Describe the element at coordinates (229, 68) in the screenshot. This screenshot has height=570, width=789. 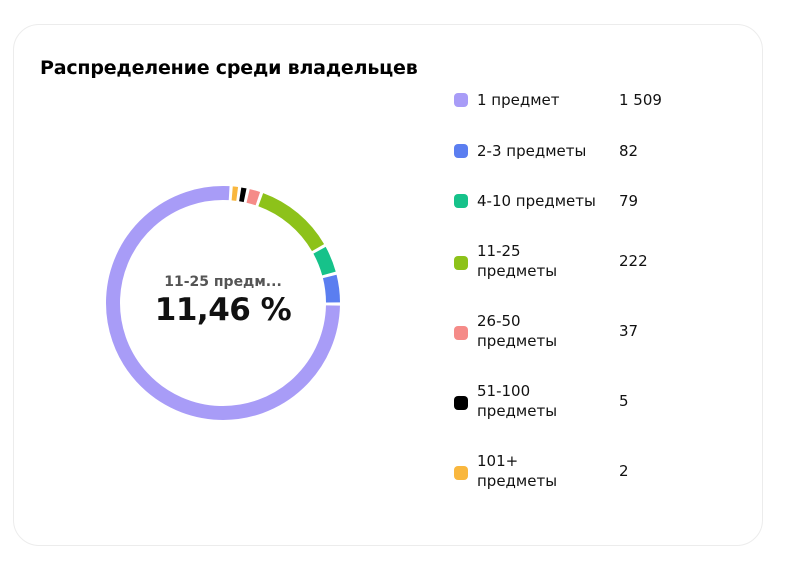
I see `card-title: Распределение среди владельцев` at that location.